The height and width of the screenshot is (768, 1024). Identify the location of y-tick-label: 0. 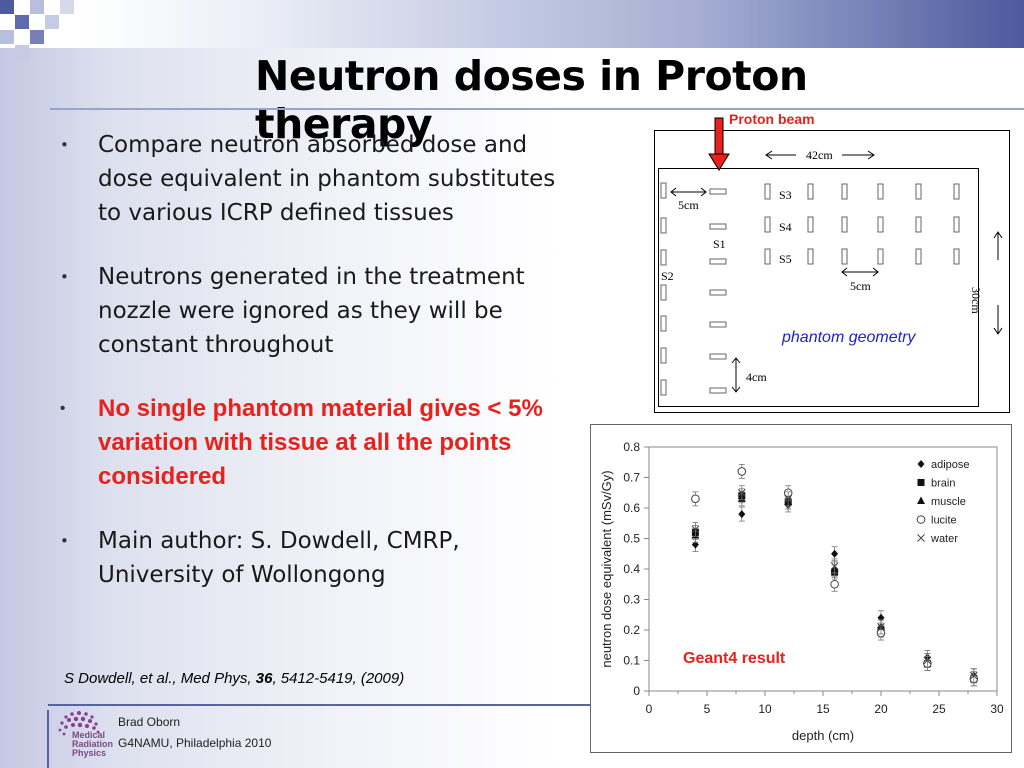
(636, 691).